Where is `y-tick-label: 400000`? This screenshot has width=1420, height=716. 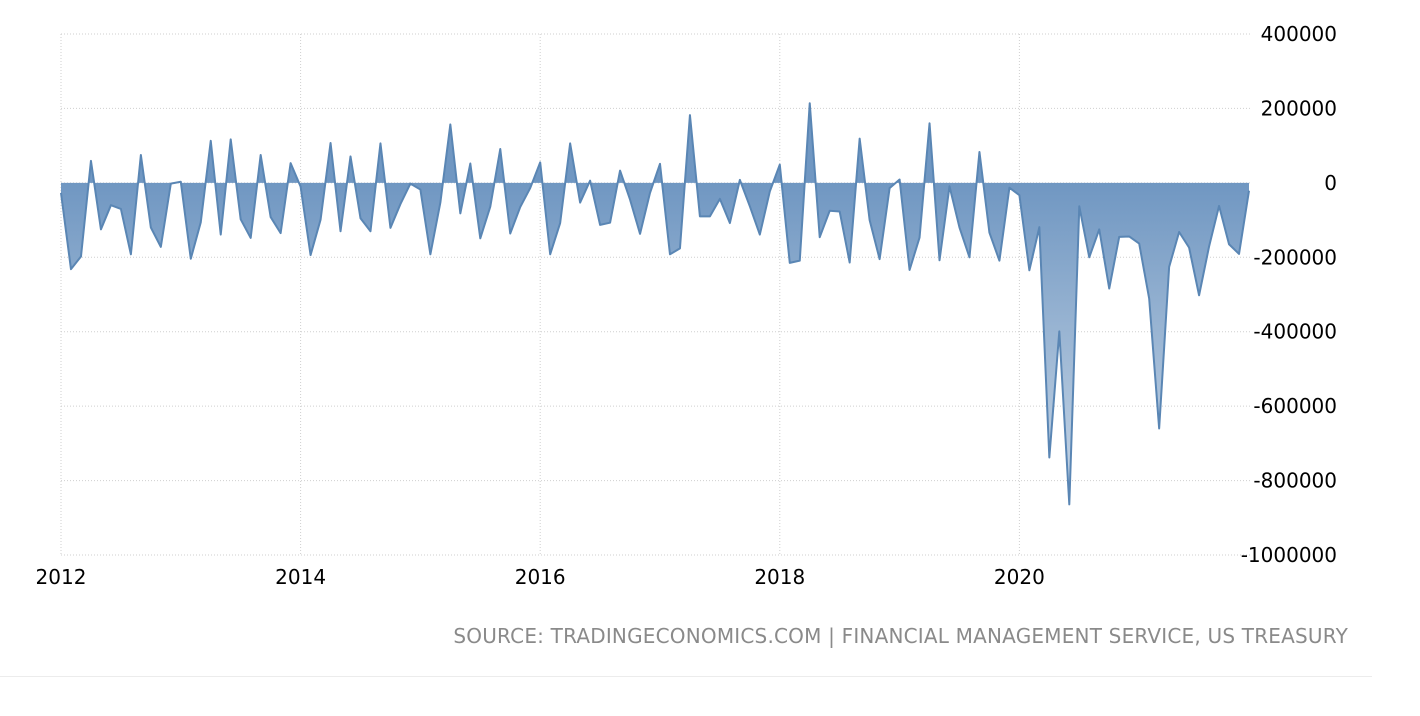 y-tick-label: 400000 is located at coordinates (1299, 34).